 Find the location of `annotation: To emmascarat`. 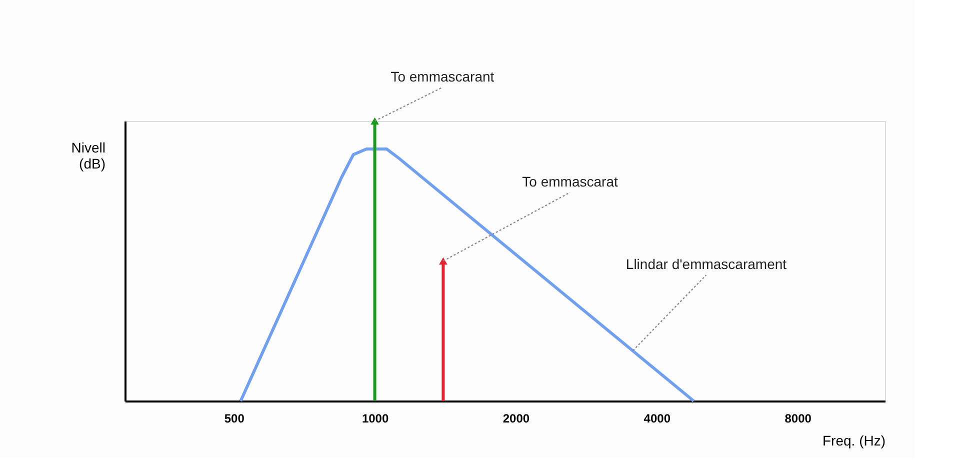

annotation: To emmascarat is located at coordinates (570, 181).